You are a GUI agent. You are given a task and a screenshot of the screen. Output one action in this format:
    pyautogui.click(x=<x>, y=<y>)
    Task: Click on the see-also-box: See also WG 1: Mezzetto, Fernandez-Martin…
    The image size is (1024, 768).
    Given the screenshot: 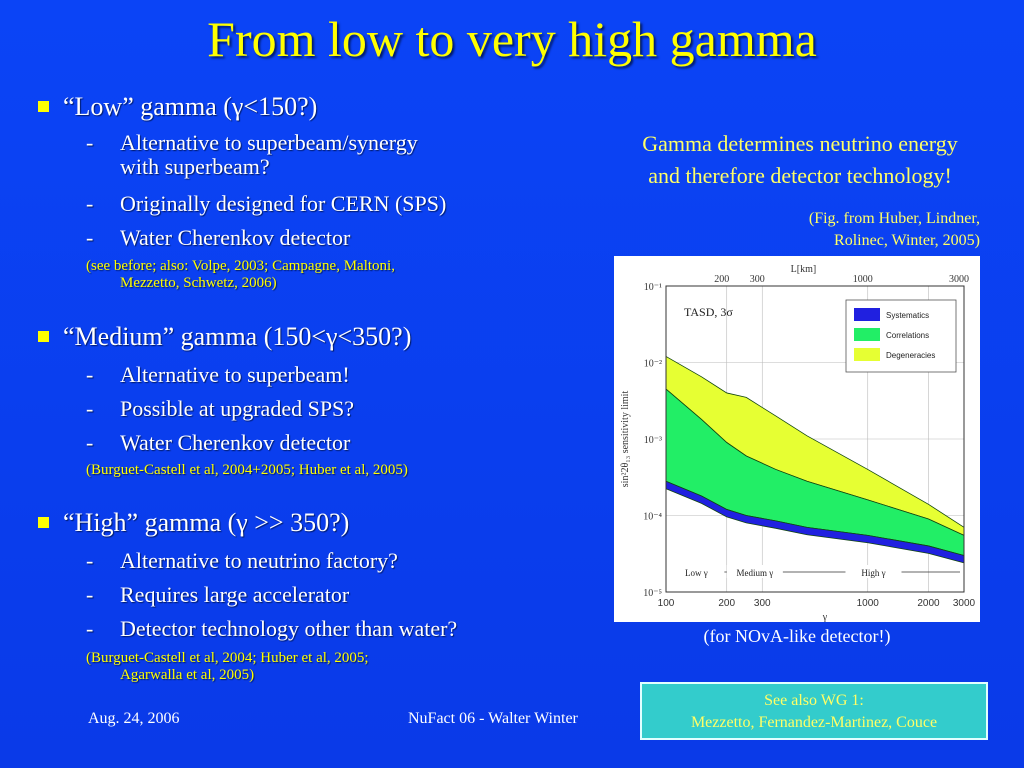 What is the action you would take?
    pyautogui.click(x=814, y=711)
    